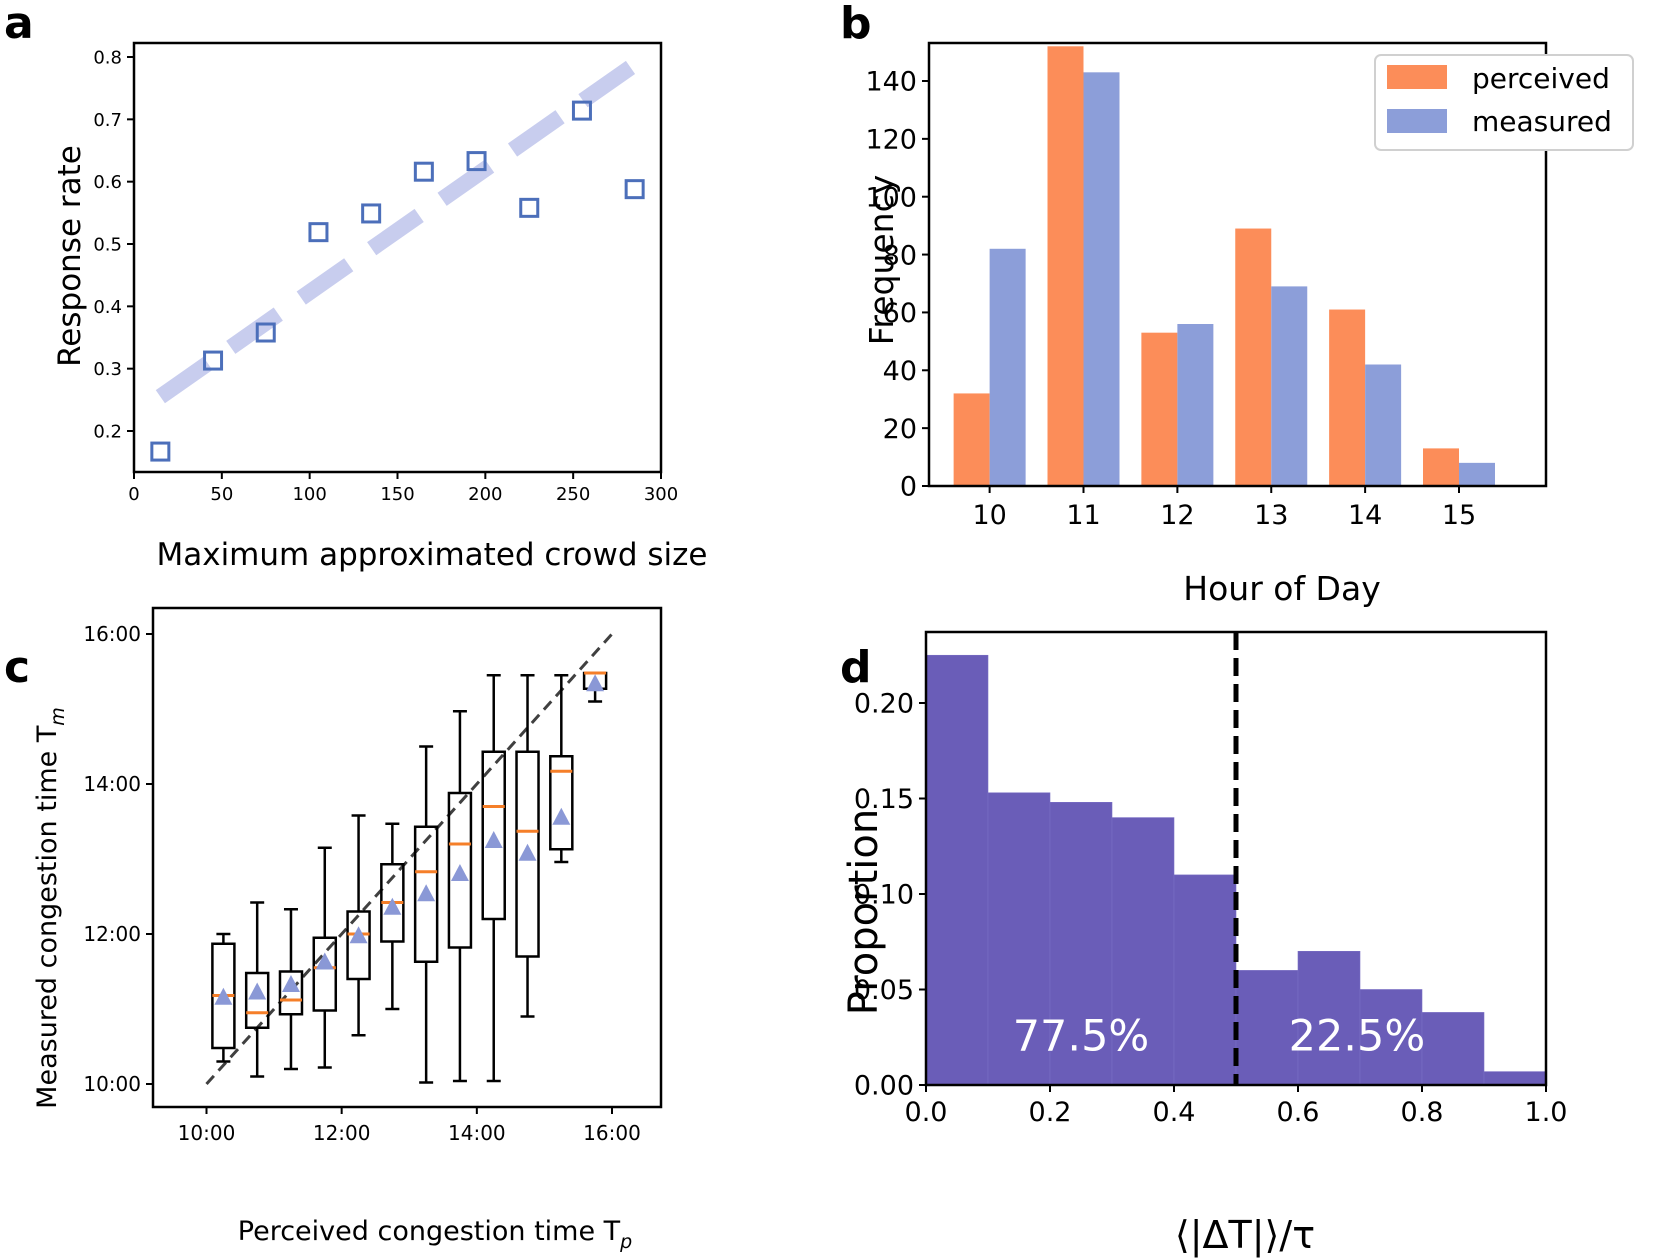 The height and width of the screenshot is (1260, 1665). Describe the element at coordinates (1177, 515) in the screenshot. I see `x-tick-label: 12` at that location.